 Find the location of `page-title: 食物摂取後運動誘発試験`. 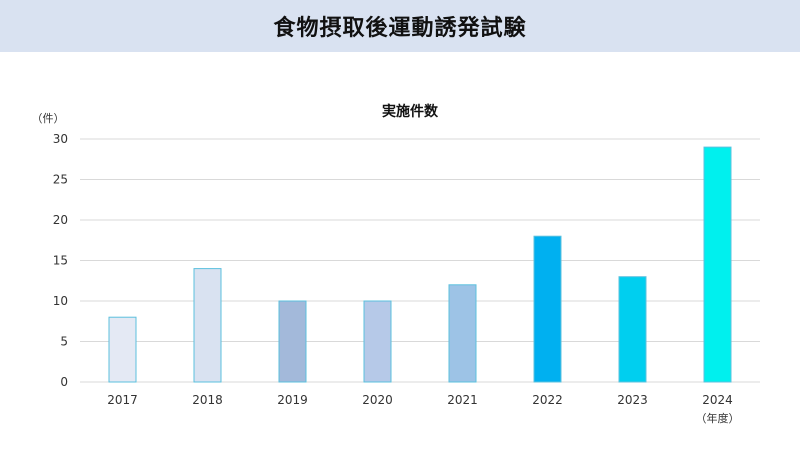

page-title: 食物摂取後運動誘発試験 is located at coordinates (400, 28).